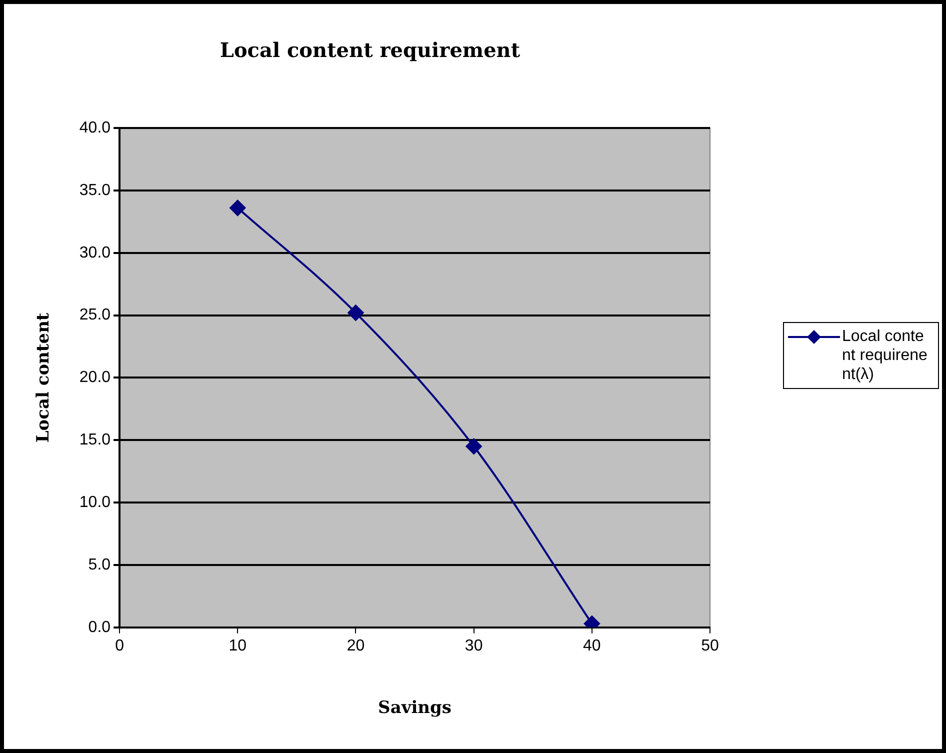 The width and height of the screenshot is (946, 753). What do you see at coordinates (473, 645) in the screenshot?
I see `x-tick-label: 30` at bounding box center [473, 645].